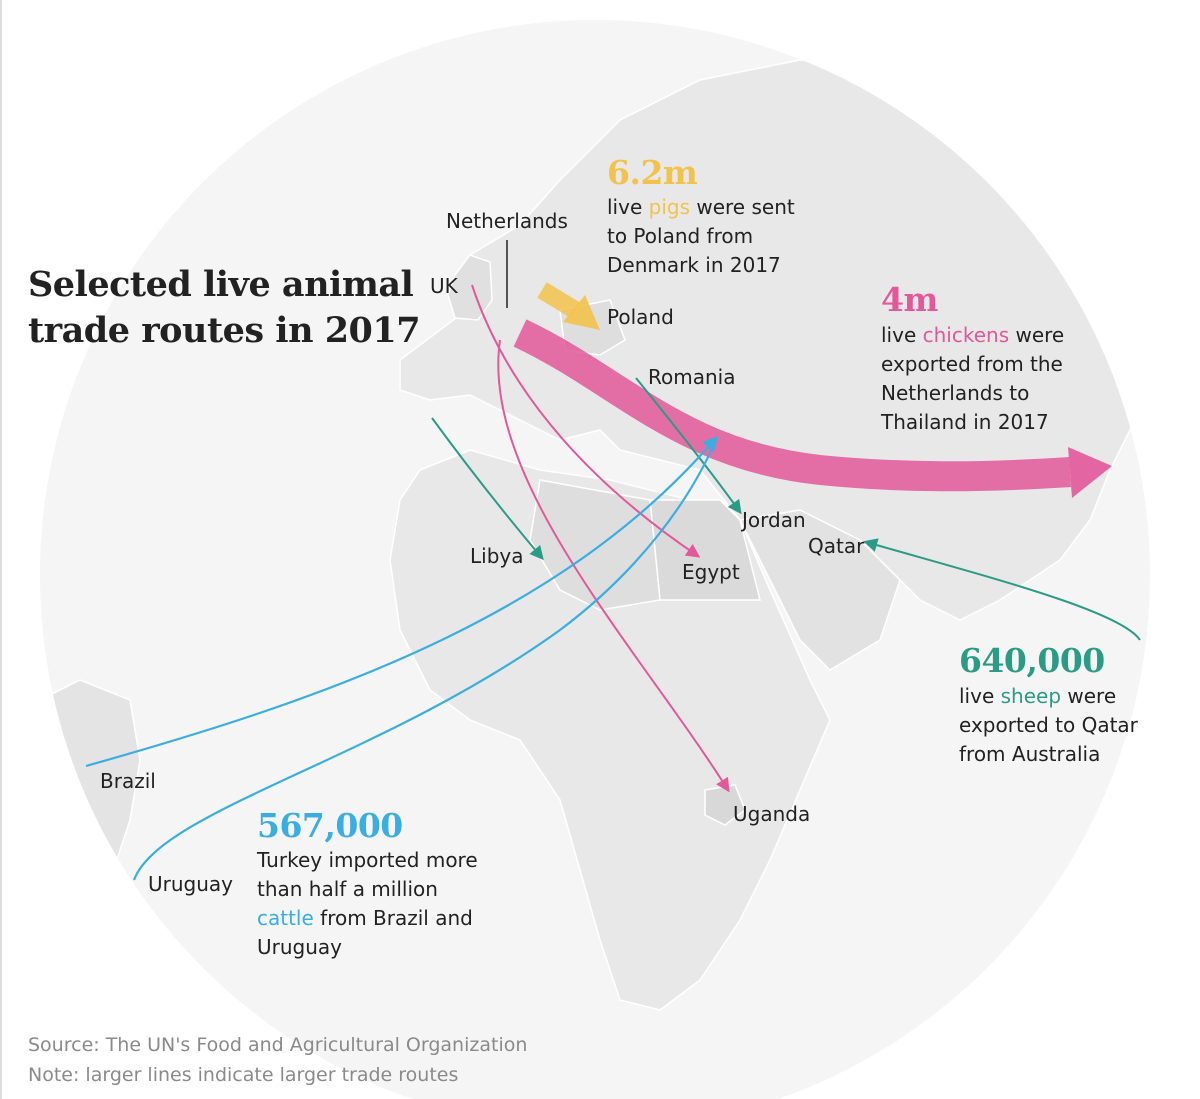 This screenshot has width=1200, height=1099. I want to click on pigs-pre: live, so click(628, 207).